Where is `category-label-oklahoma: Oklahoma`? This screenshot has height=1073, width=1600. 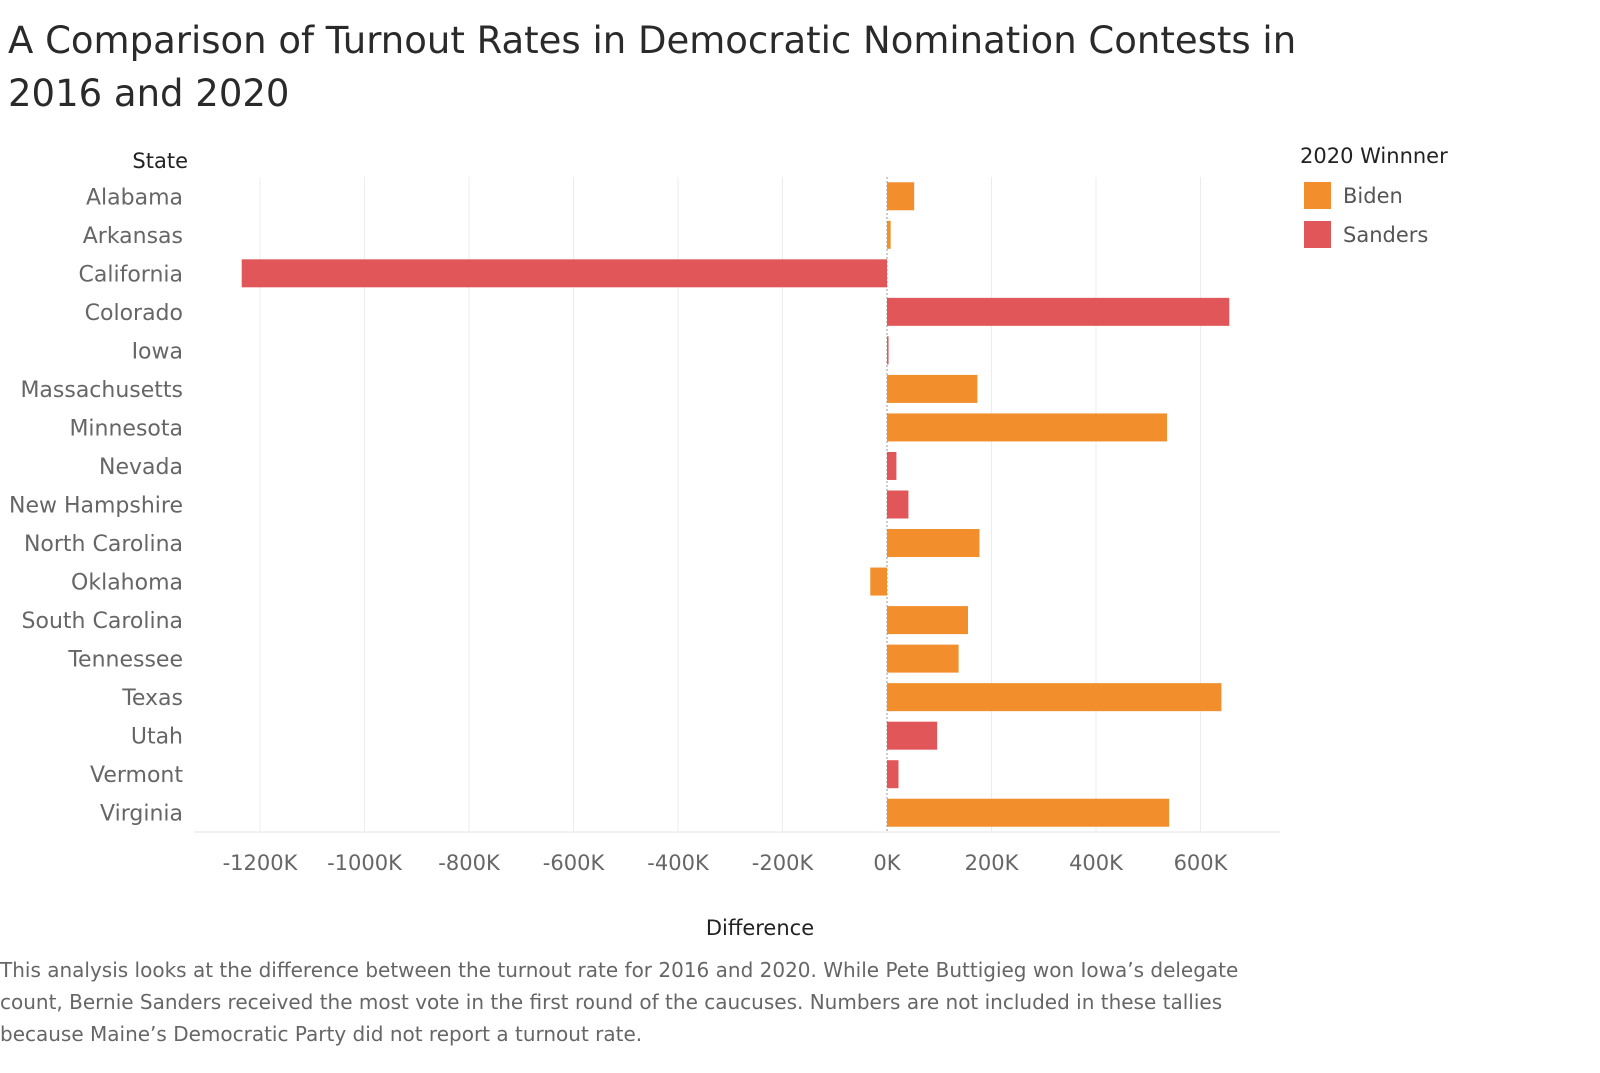 category-label-oklahoma: Oklahoma is located at coordinates (127, 583).